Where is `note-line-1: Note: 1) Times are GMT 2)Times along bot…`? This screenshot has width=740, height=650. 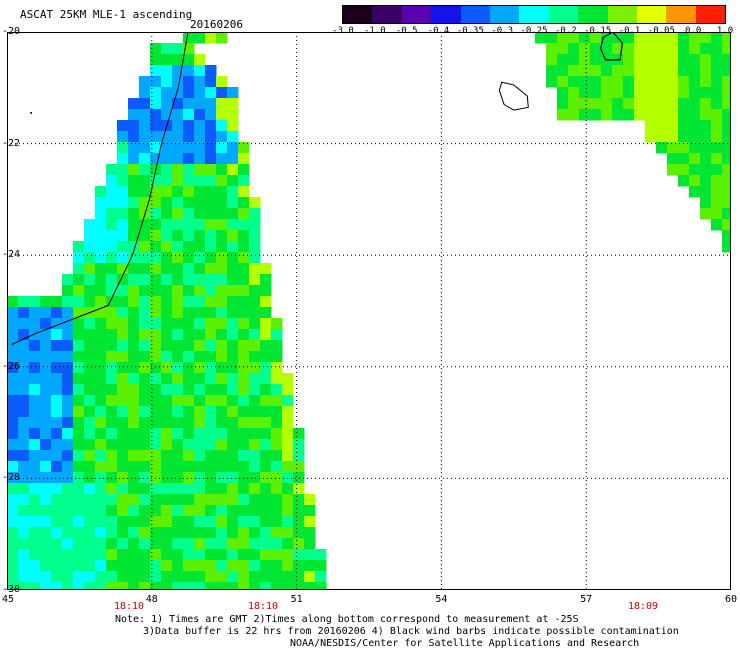 note-line-1: Note: 1) Times are GMT 2)Times along bot… is located at coordinates (347, 619).